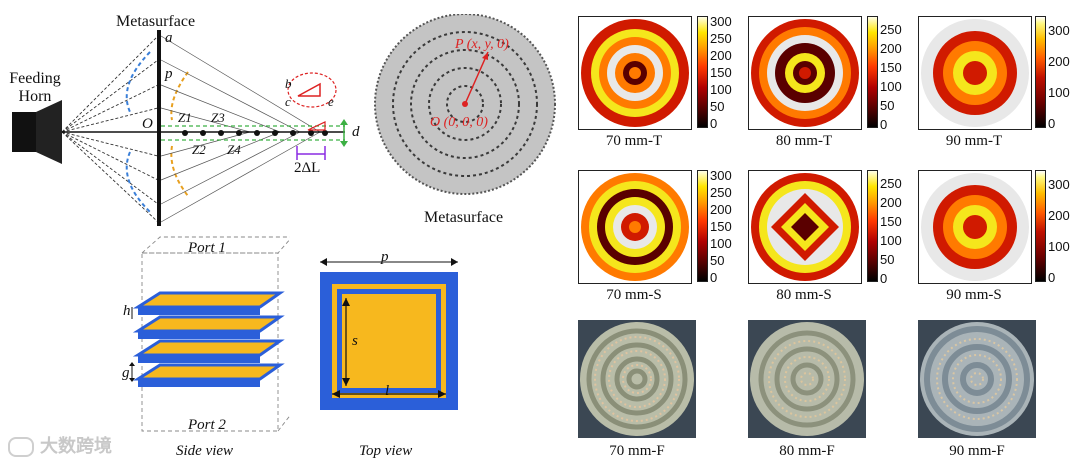  Describe the element at coordinates (805, 73) in the screenshot. I see `map-80-t` at that location.